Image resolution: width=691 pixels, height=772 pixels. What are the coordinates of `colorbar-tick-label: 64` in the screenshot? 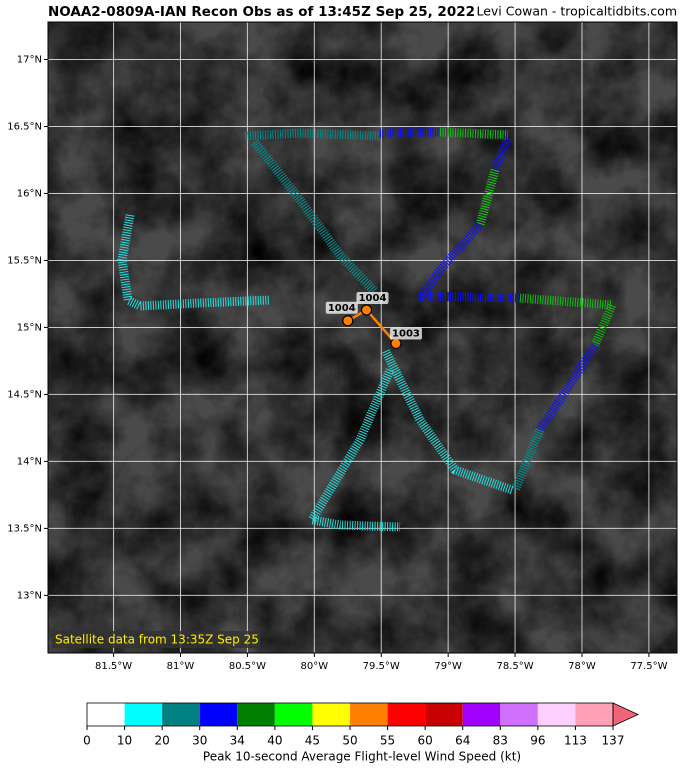 It's located at (462, 741).